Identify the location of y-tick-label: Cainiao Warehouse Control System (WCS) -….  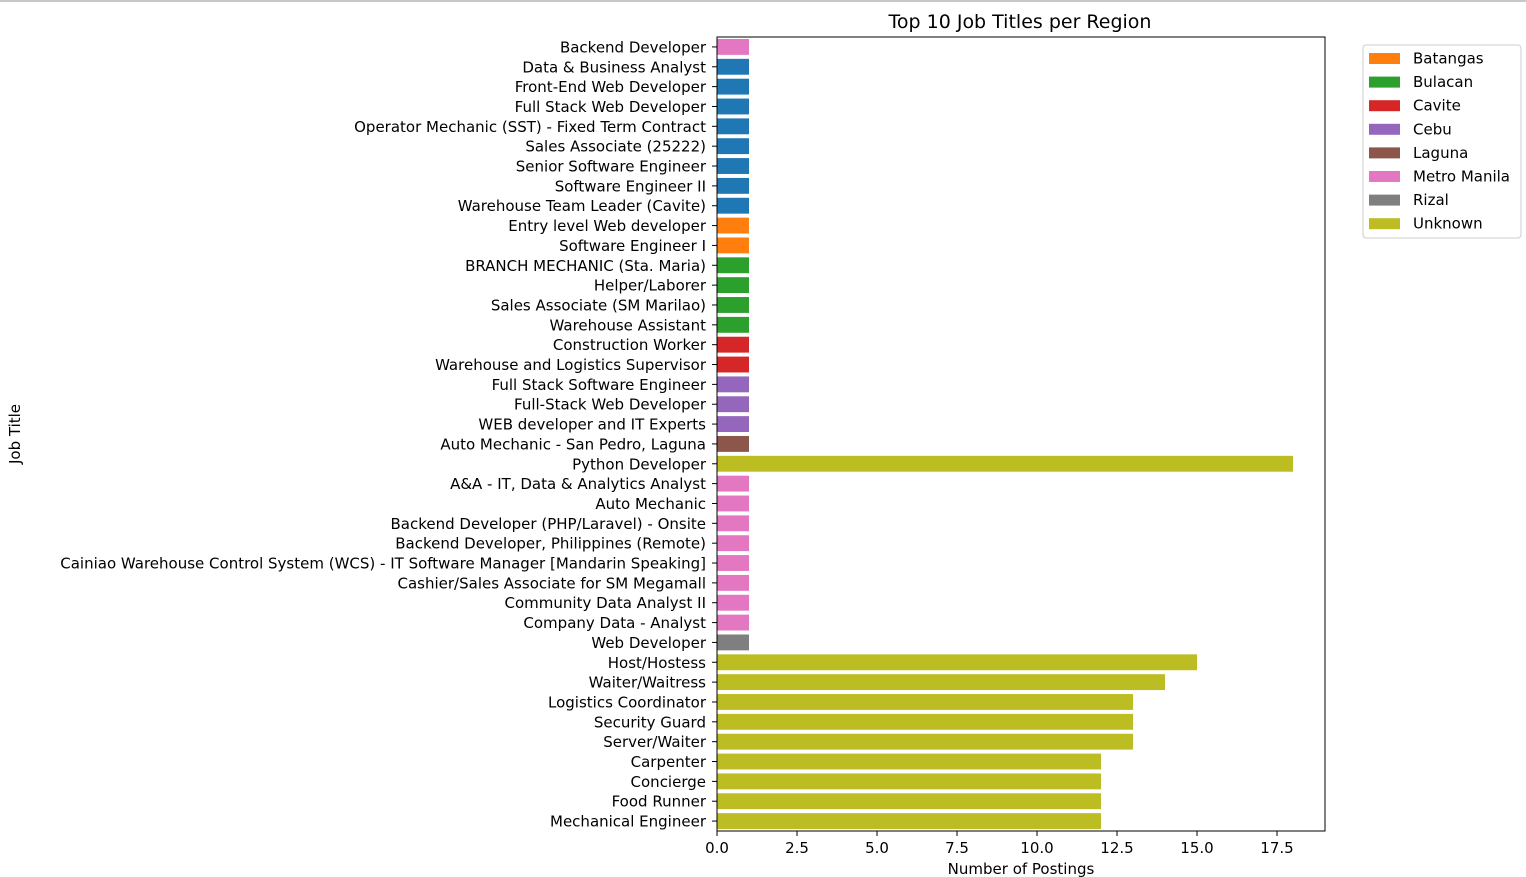
(383, 564).